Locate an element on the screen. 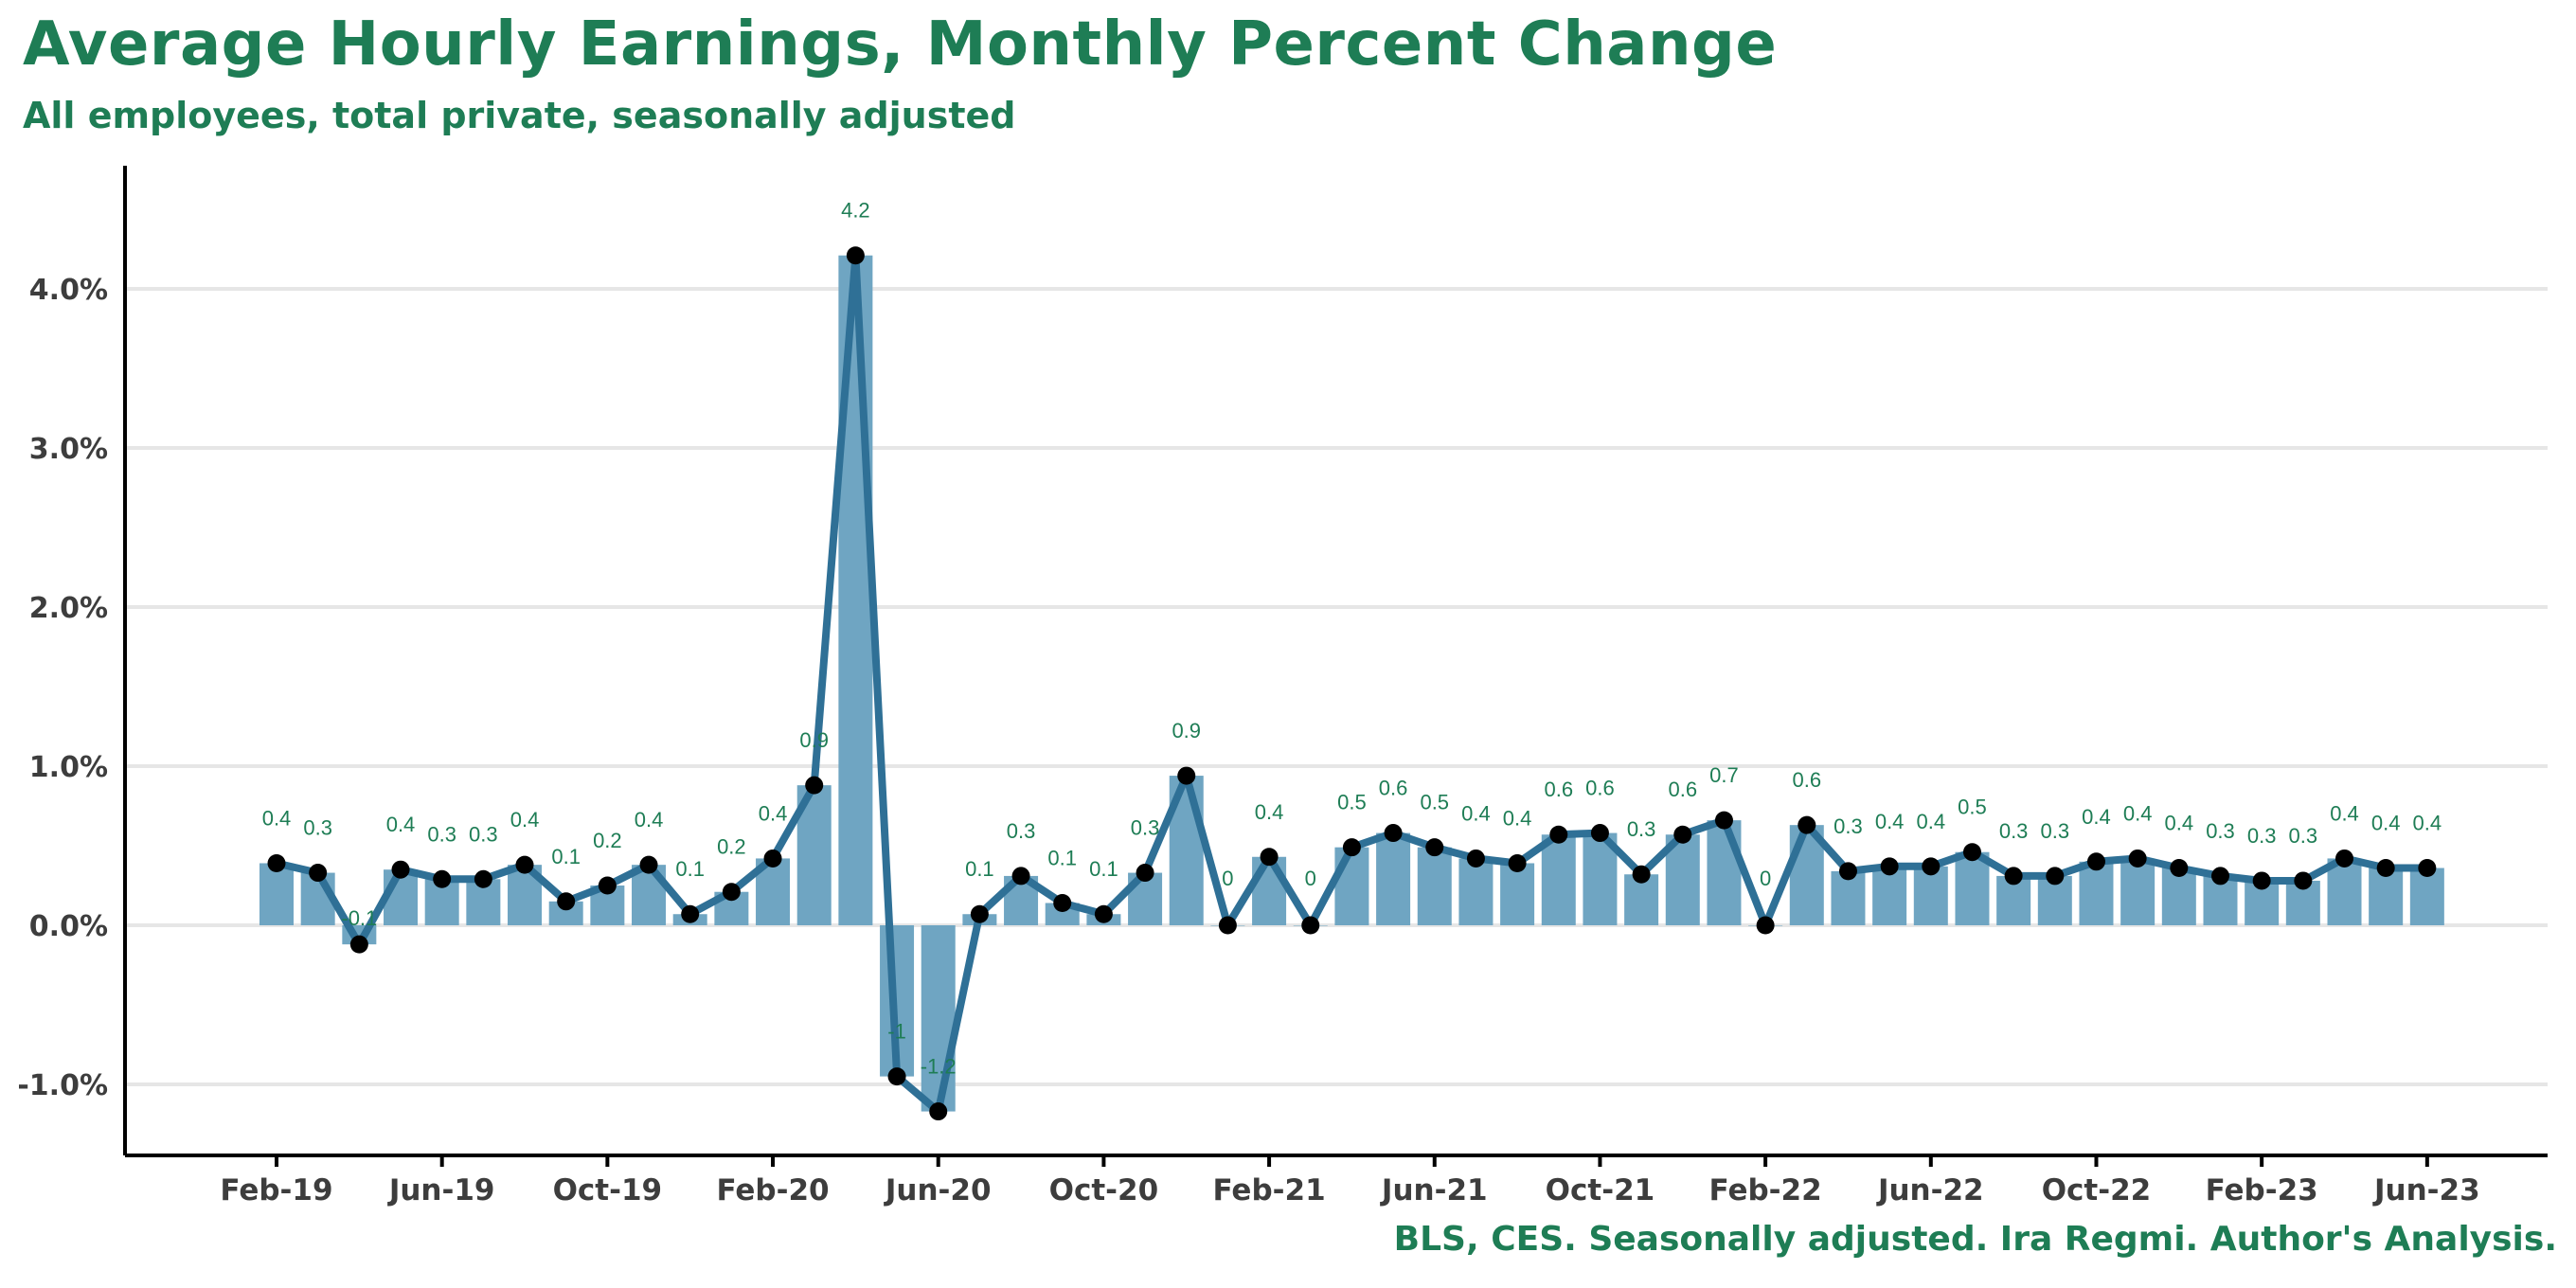  y-tick-label: 1.0% is located at coordinates (68, 767).